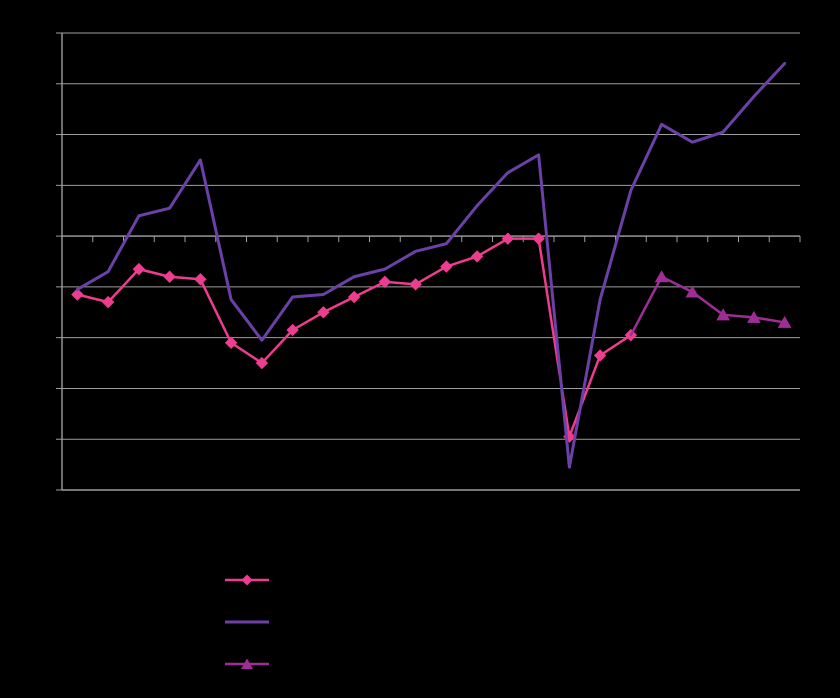 This screenshot has width=840, height=698. Describe the element at coordinates (710, 303) in the screenshot. I see `series-magenta-triangle-series` at that location.